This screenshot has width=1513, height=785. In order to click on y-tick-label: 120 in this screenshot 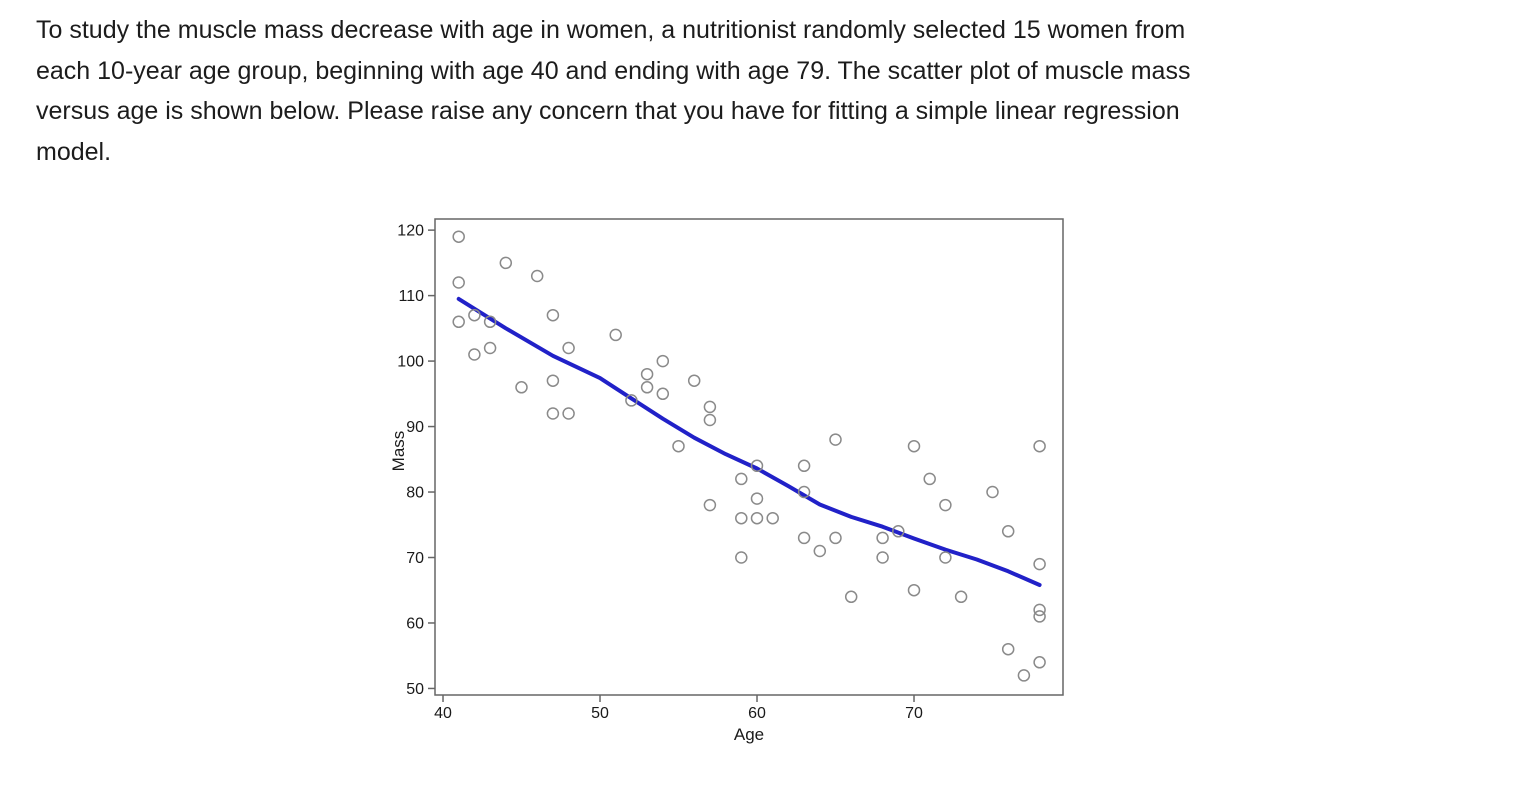, I will do `click(410, 231)`.